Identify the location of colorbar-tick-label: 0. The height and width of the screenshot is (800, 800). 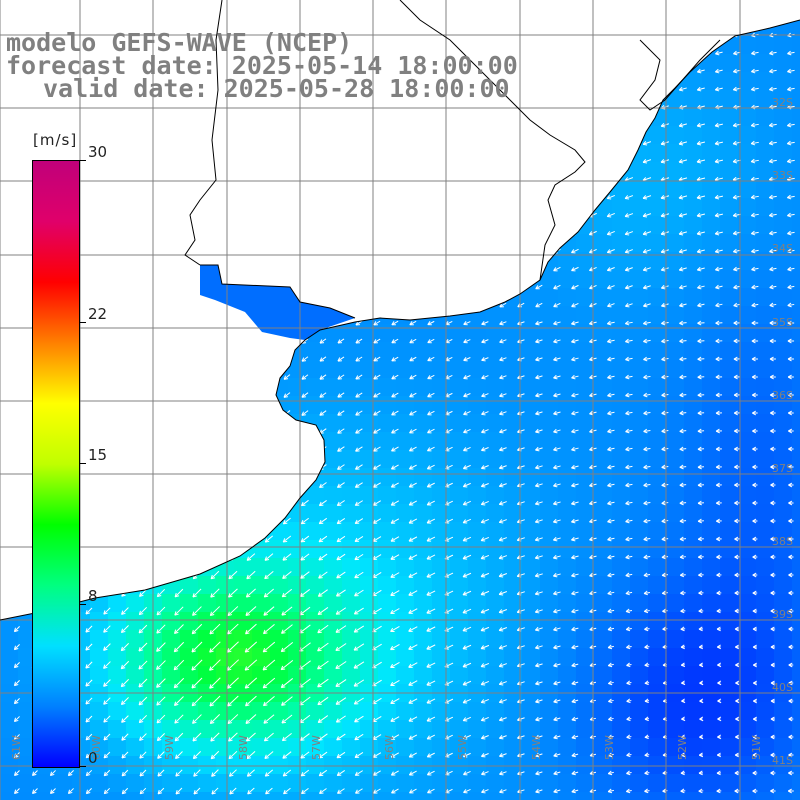
(93, 758).